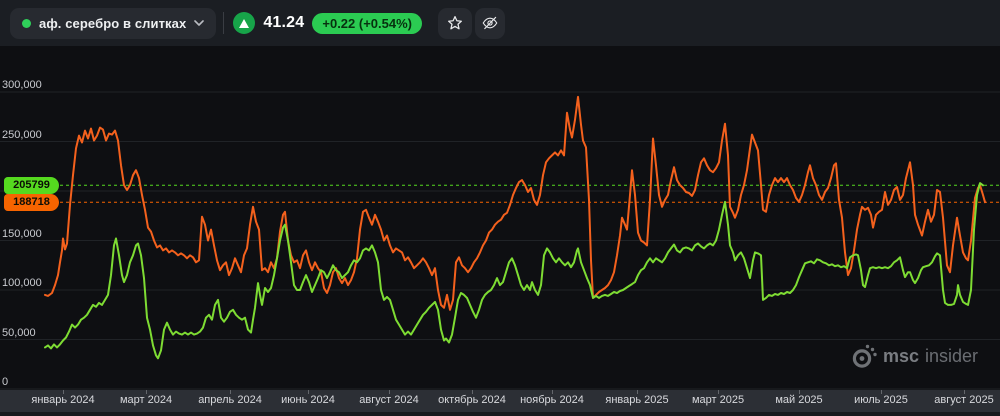 This screenshot has height=416, width=1000. I want to click on x-axis-label: апрель 2024, so click(230, 400).